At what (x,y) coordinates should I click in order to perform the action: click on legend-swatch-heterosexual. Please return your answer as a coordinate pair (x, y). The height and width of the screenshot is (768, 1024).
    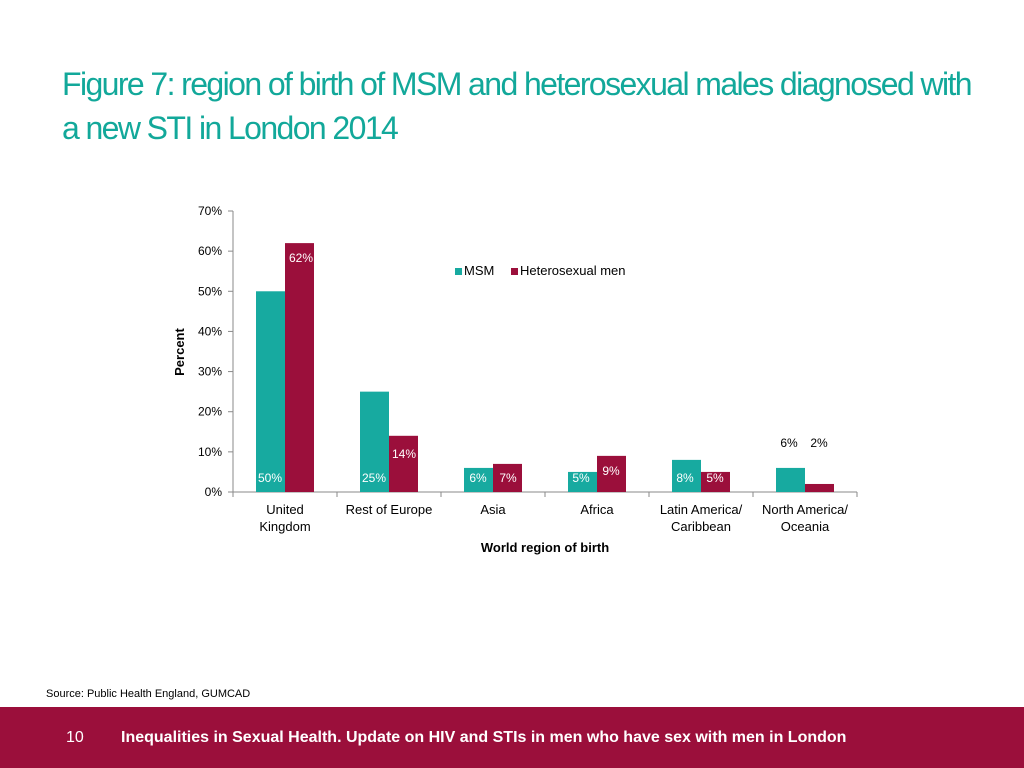
    Looking at the image, I should click on (514, 271).